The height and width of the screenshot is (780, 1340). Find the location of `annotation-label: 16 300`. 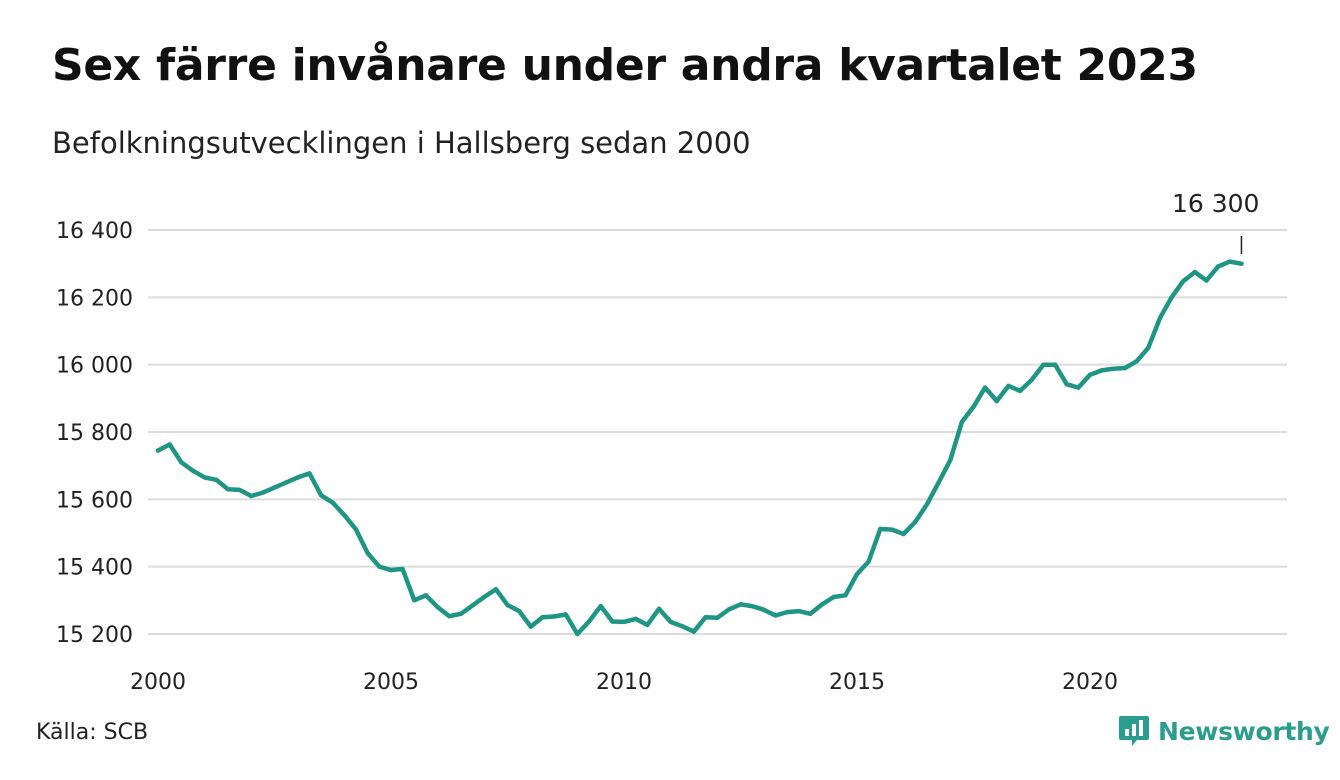

annotation-label: 16 300 is located at coordinates (1215, 203).